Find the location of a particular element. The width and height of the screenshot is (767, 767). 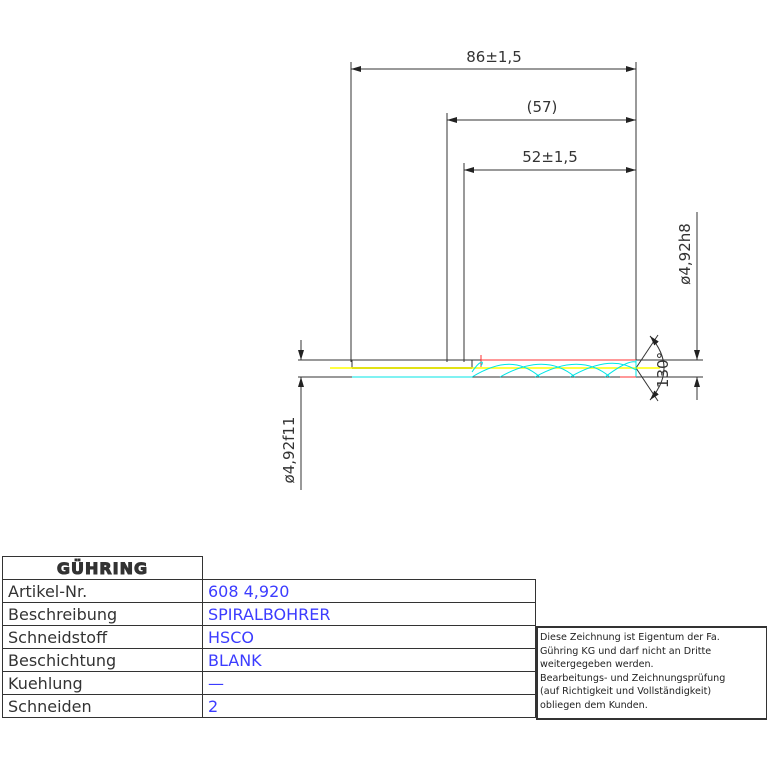

note-line: obliegen dem Kunden. is located at coordinates (594, 705).